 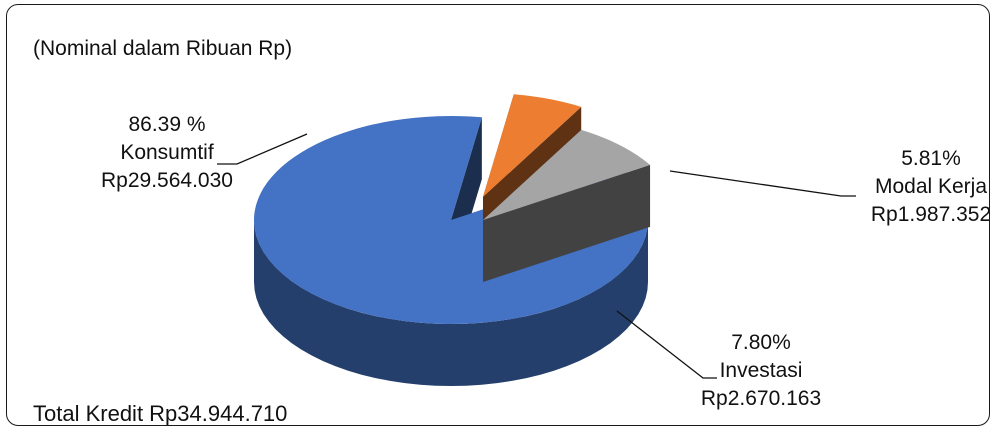 I want to click on slice-label-investasi: 7.80% Investasi Rp2.670.163, so click(x=761, y=371).